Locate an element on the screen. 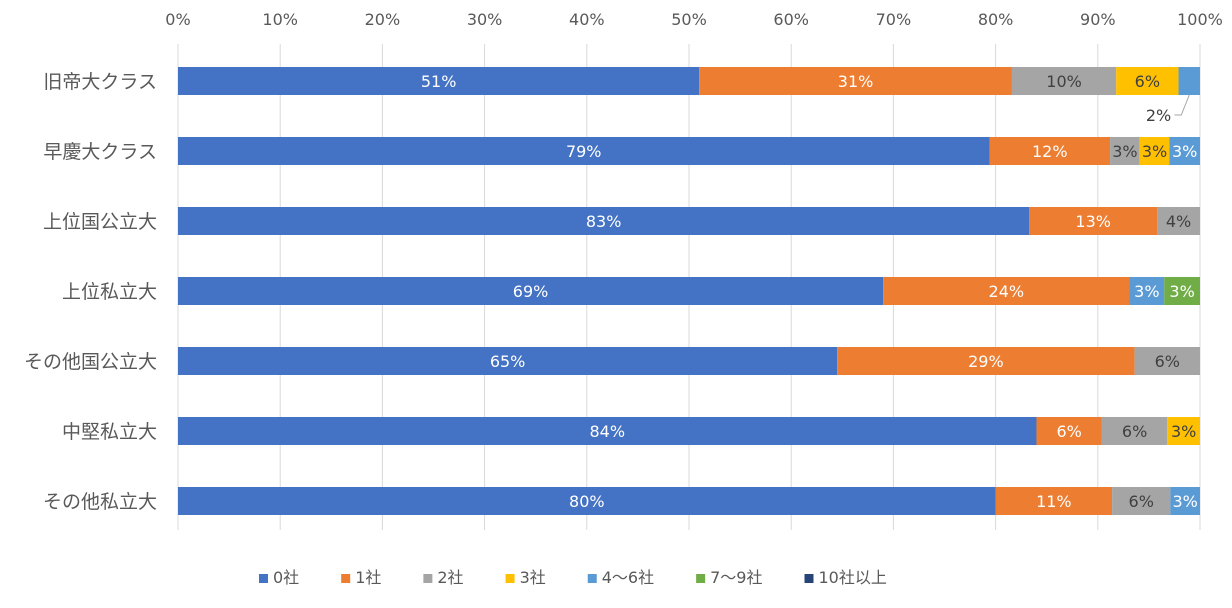 This screenshot has height=608, width=1232. legend-entry: 4〜6社 is located at coordinates (628, 577).